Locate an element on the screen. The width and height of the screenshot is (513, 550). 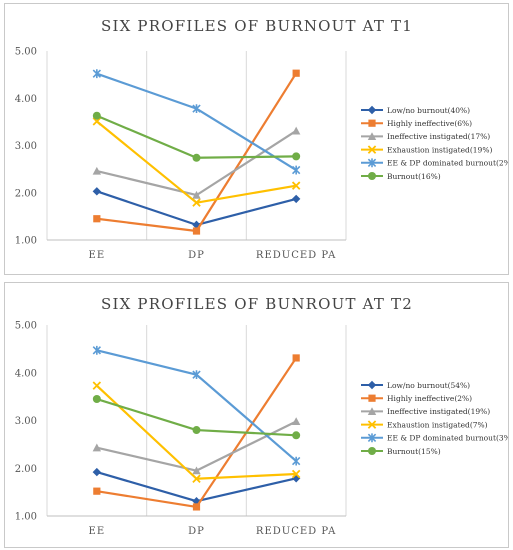
legend-label: Low/no burnout(54%) is located at coordinates (428, 385).